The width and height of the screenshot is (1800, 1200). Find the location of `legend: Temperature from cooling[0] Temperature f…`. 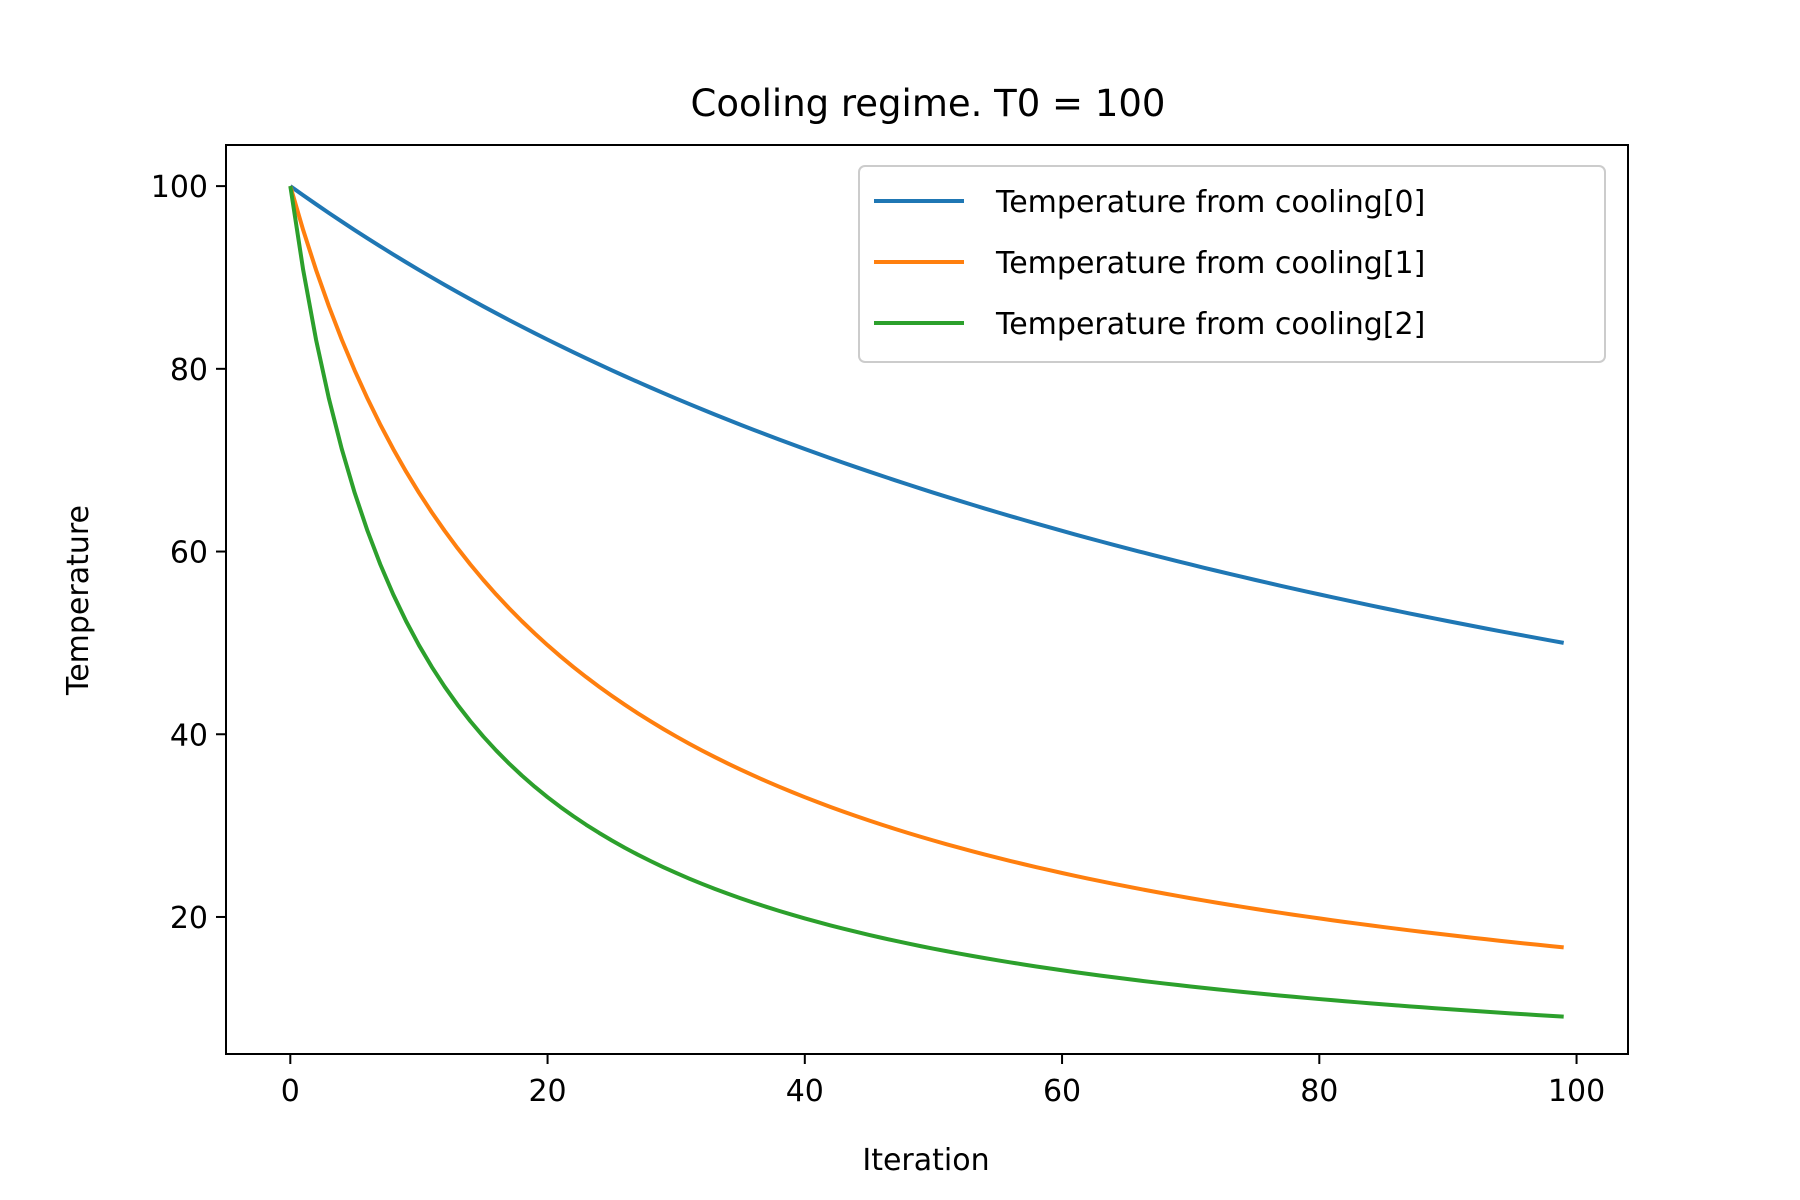

legend: Temperature from cooling[0] Temperature f… is located at coordinates (1232, 264).